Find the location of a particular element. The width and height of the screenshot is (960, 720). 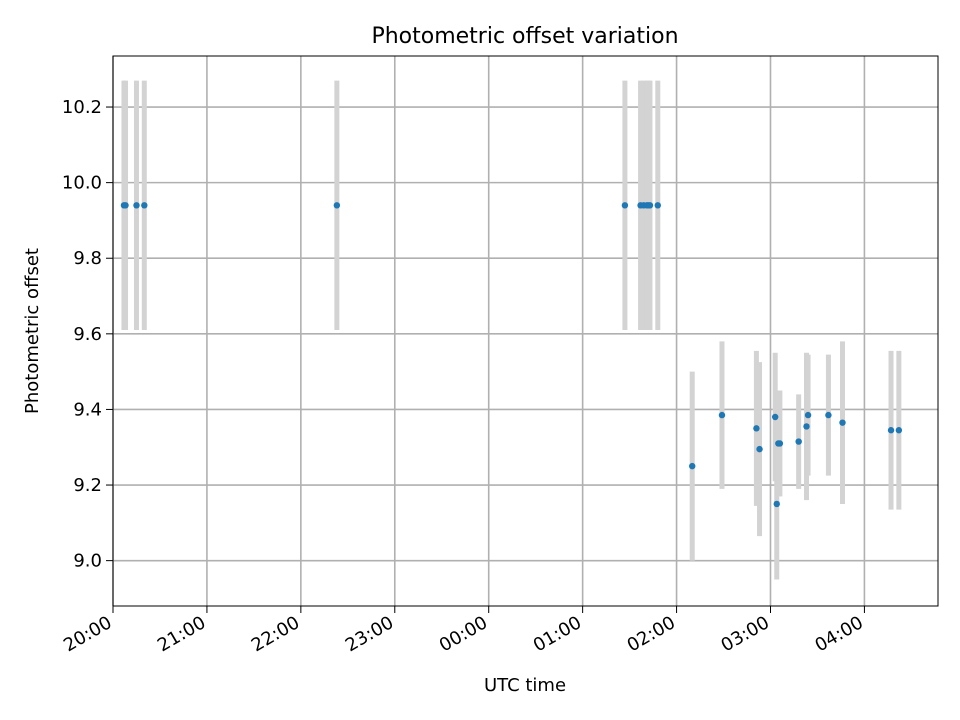

y-tick-label: 9.4 is located at coordinates (87, 409).